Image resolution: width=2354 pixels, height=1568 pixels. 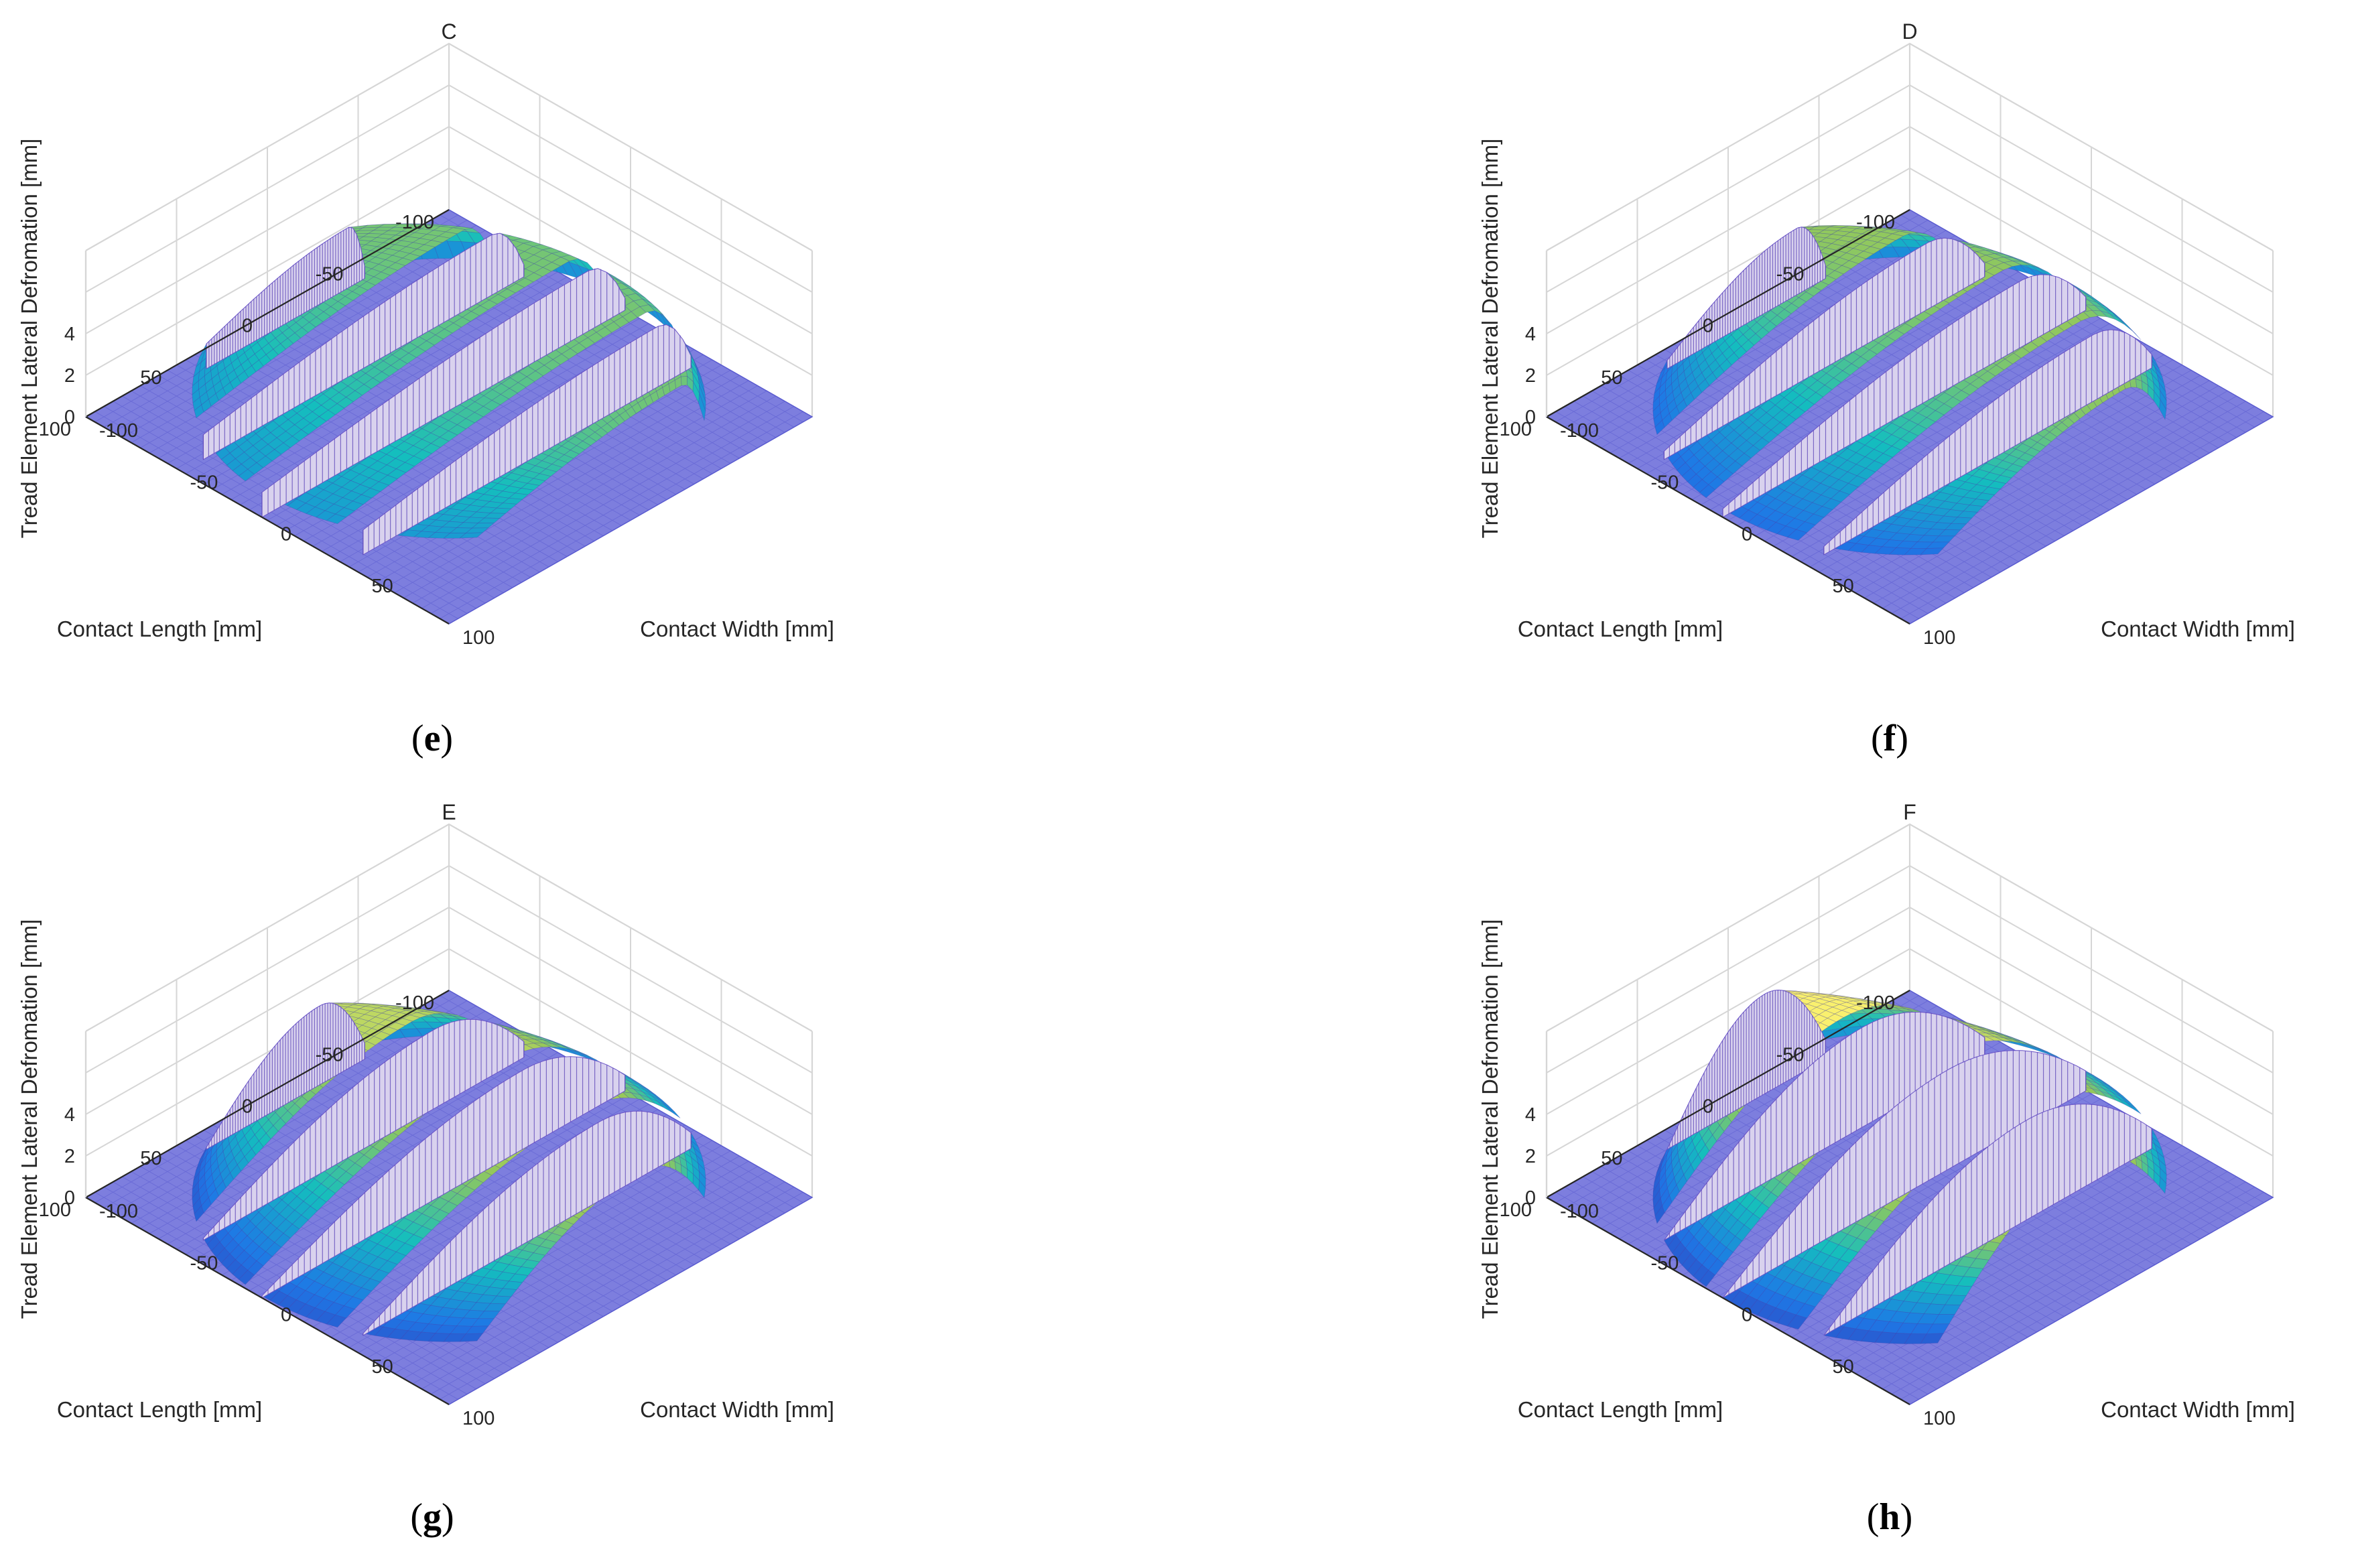 I want to click on grid-lines, so click(x=1910, y=230).